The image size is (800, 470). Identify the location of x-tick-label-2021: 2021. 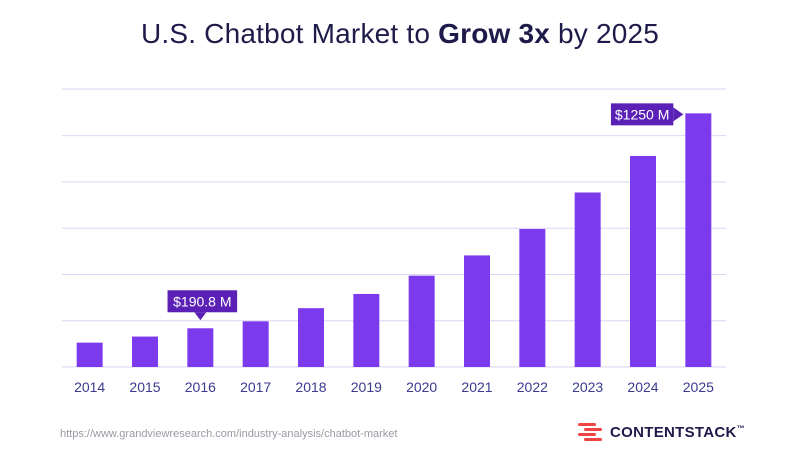
(476, 387).